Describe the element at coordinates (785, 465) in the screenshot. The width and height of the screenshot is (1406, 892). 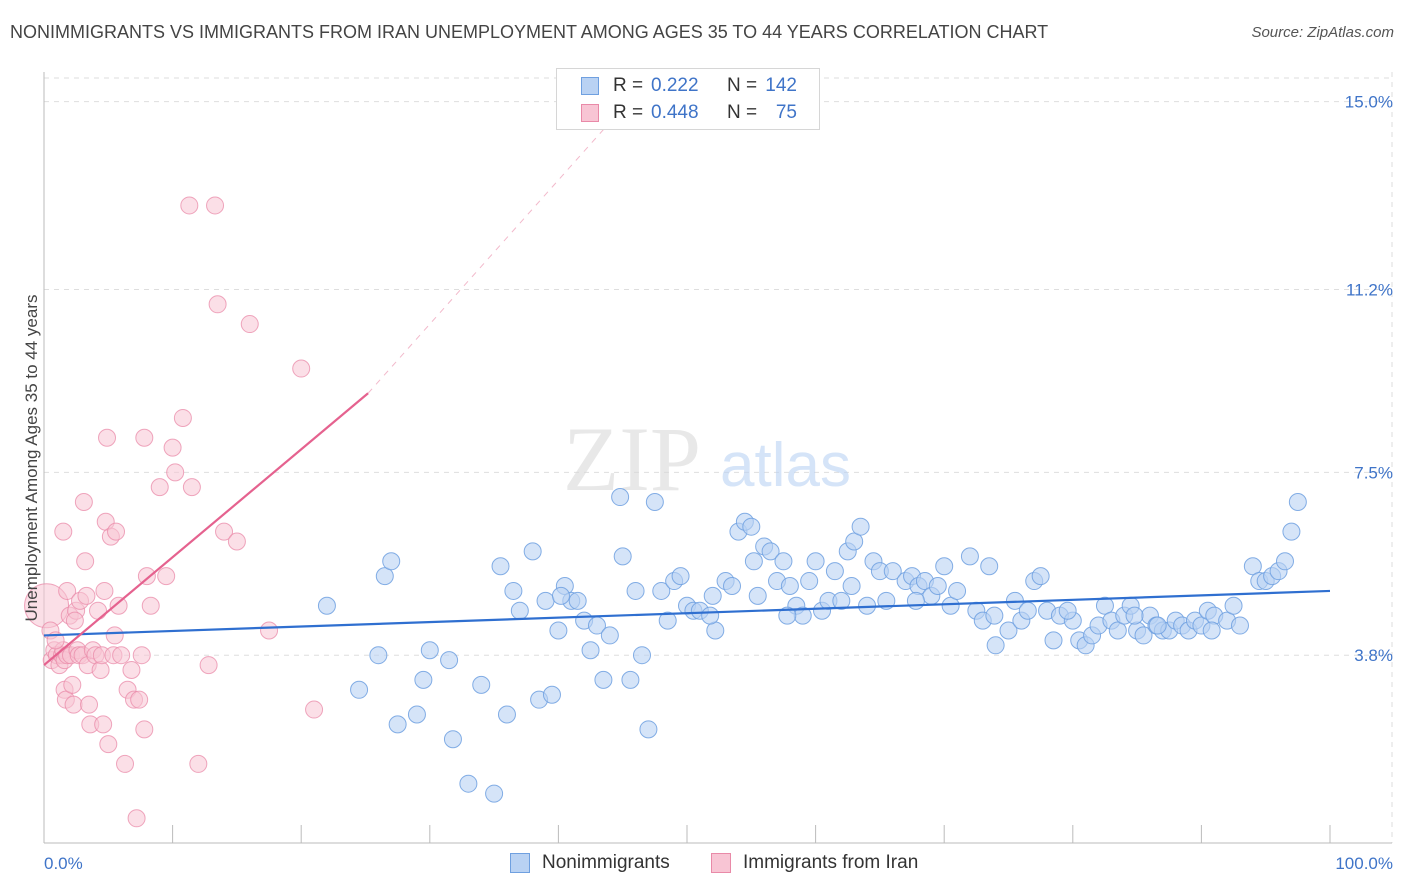
I see `watermark-atlas: atlas` at that location.